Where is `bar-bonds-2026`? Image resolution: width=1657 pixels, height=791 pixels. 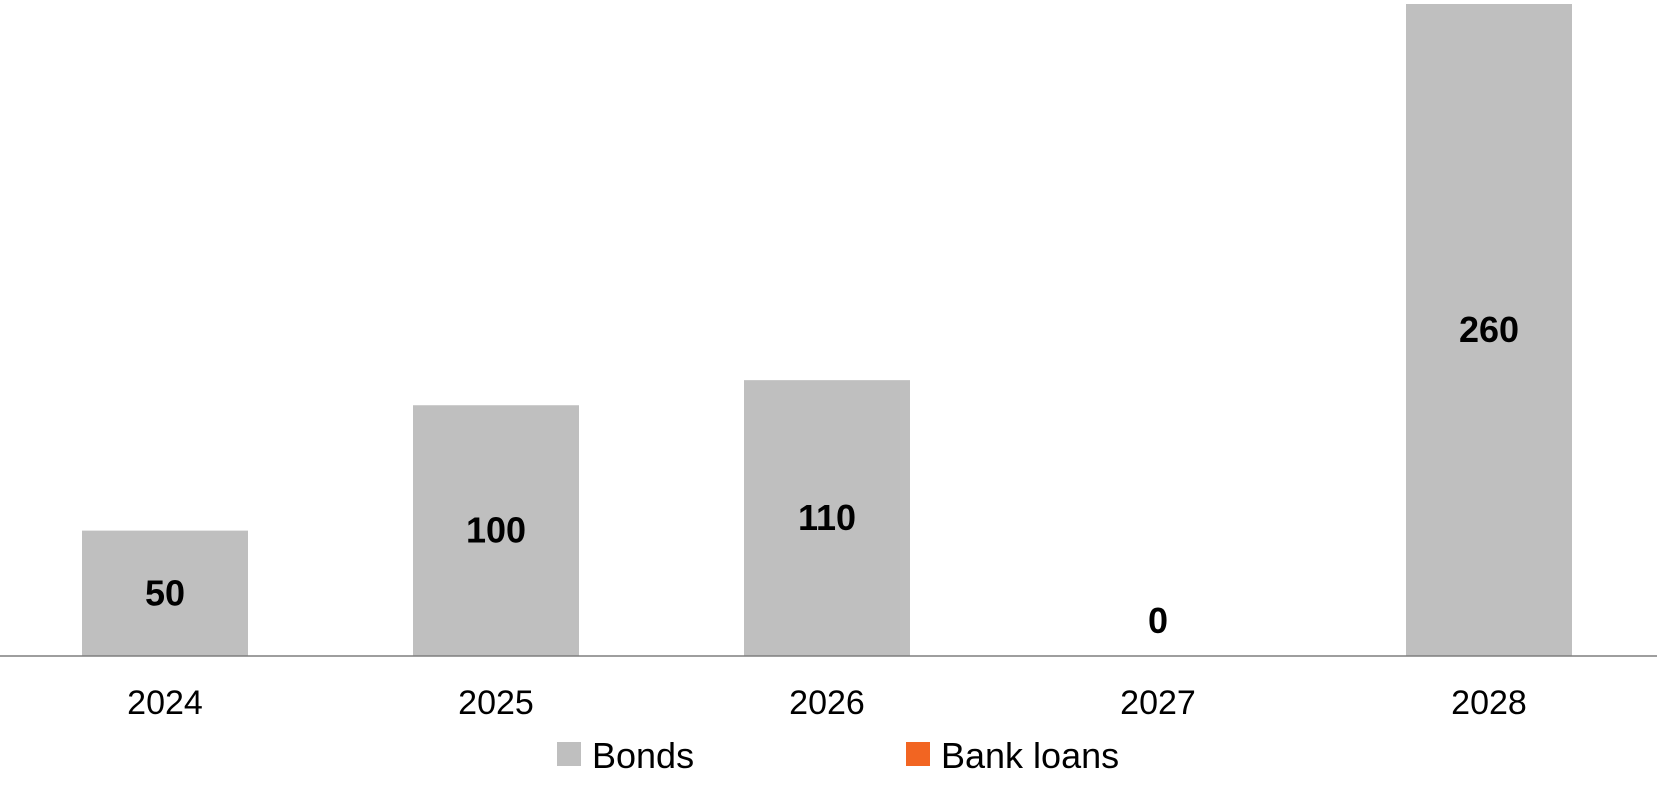 bar-bonds-2026 is located at coordinates (827, 518).